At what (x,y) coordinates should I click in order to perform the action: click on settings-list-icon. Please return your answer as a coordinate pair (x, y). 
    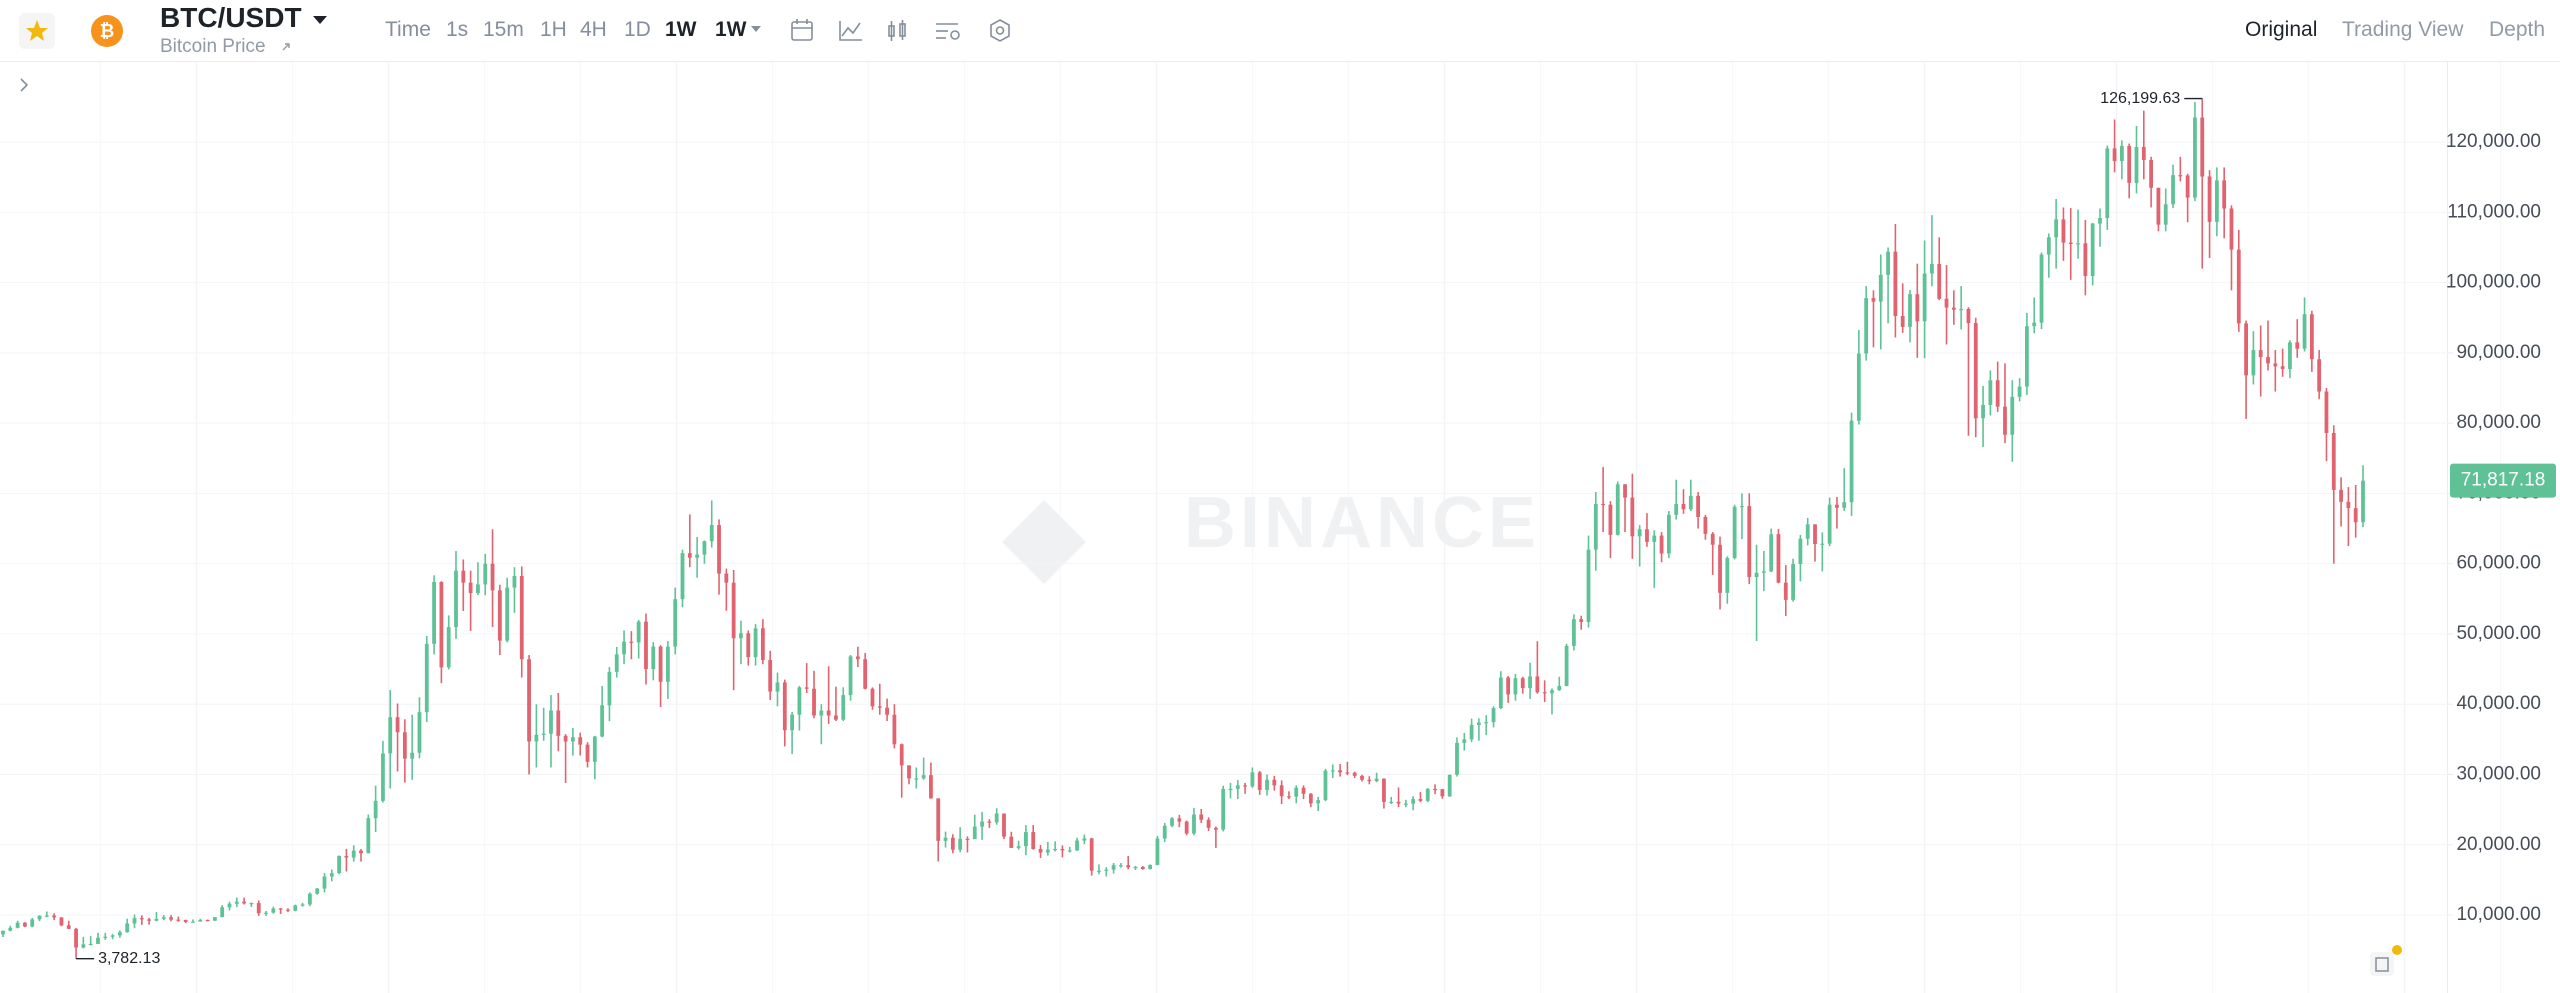
    Looking at the image, I should click on (948, 31).